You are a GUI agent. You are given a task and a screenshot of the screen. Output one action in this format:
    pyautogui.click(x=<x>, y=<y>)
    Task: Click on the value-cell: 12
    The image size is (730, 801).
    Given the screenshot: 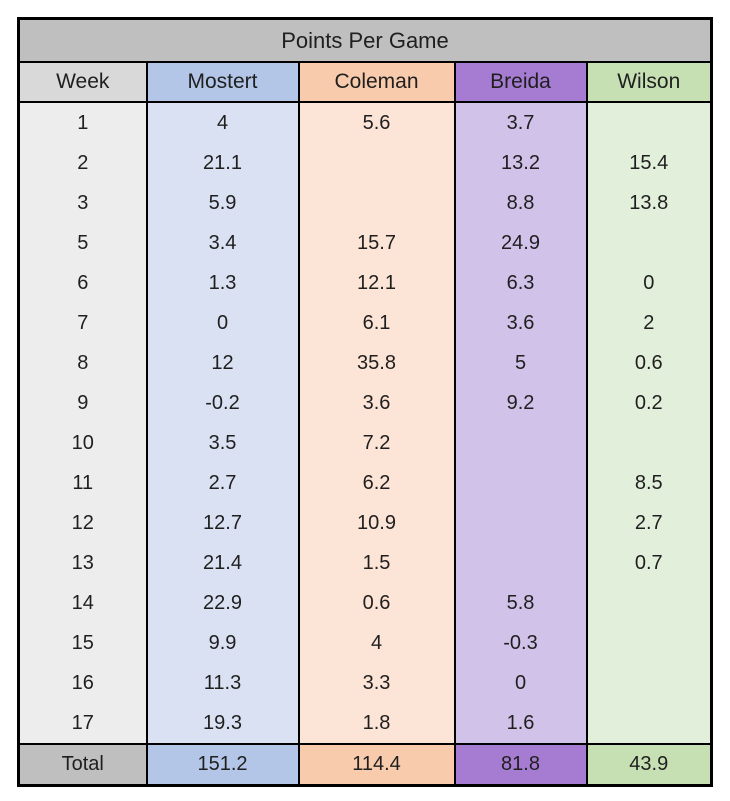 What is the action you would take?
    pyautogui.click(x=222, y=363)
    